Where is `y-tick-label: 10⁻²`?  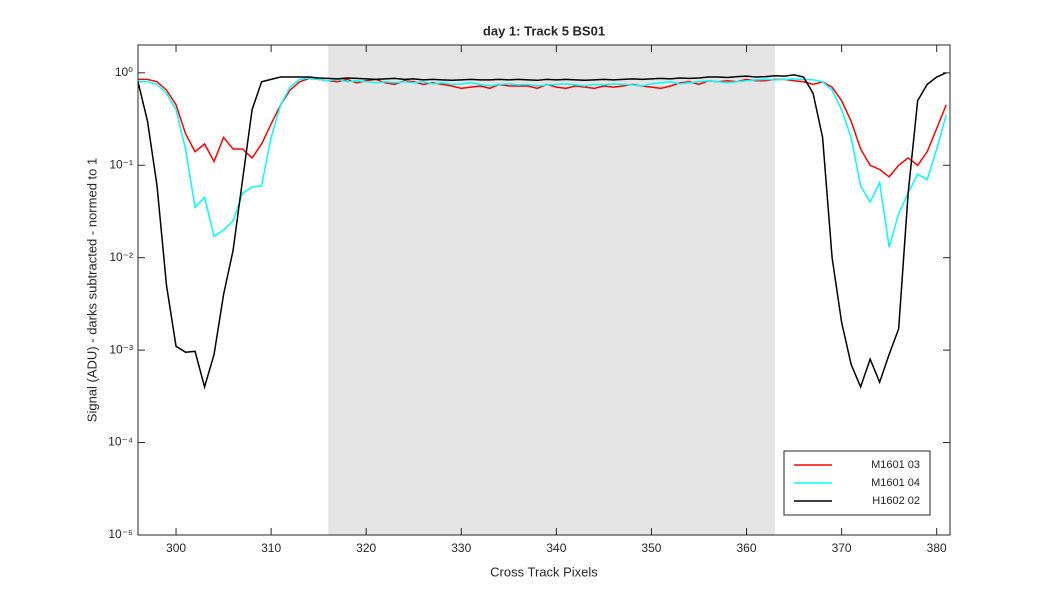 y-tick-label: 10⁻² is located at coordinates (121, 257).